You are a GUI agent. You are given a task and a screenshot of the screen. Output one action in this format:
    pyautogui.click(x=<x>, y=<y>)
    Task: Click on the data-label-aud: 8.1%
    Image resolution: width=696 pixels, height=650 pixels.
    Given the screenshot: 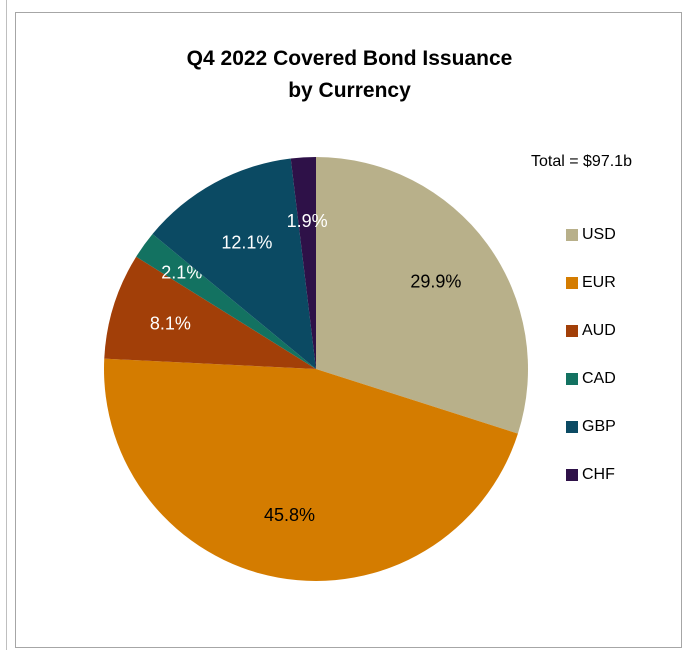 What is the action you would take?
    pyautogui.click(x=170, y=323)
    